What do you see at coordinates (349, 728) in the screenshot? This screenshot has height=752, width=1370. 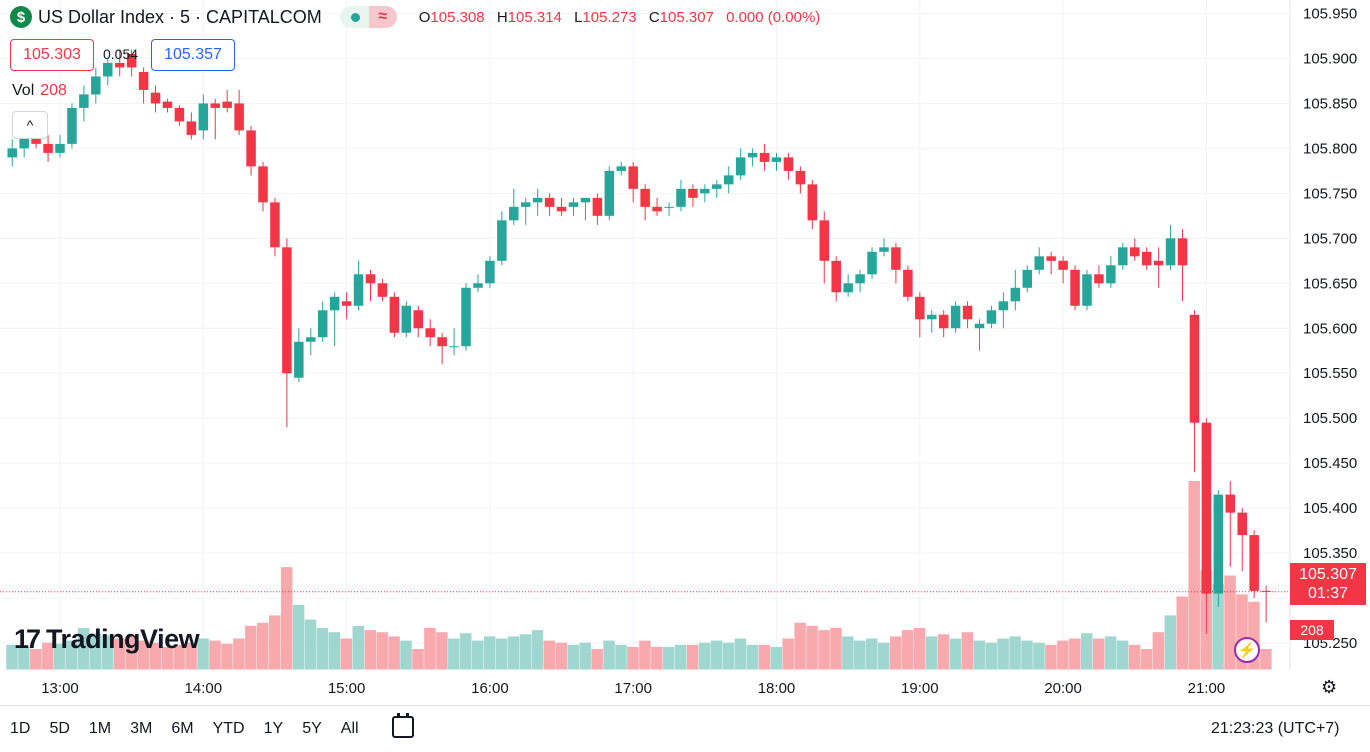 I see `range-all-button: All` at bounding box center [349, 728].